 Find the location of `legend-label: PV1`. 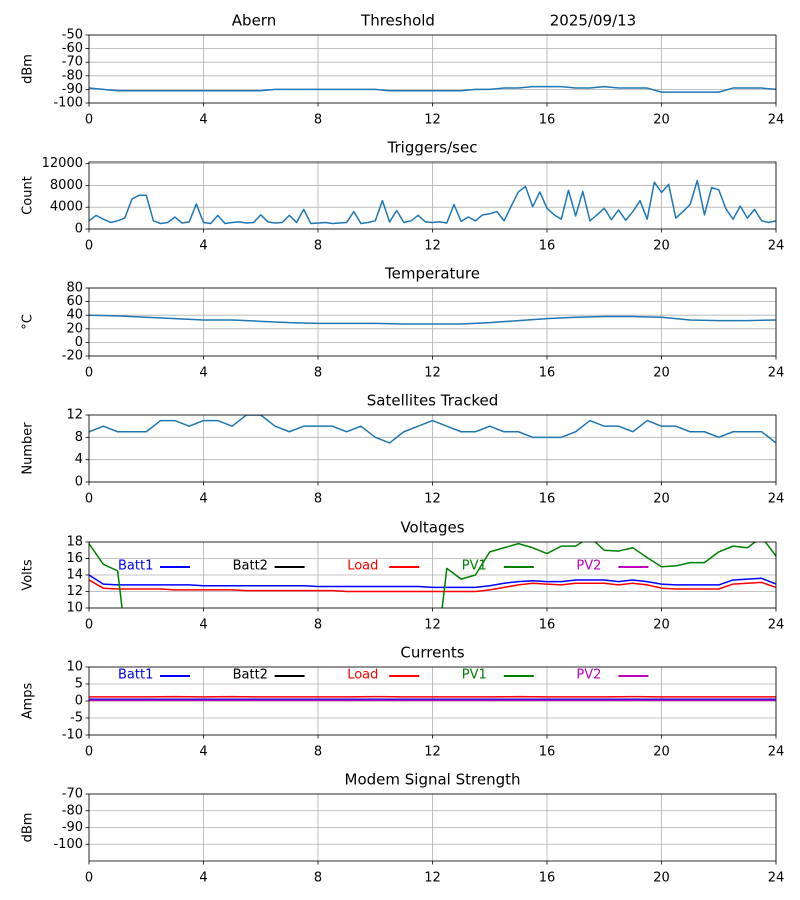

legend-label: PV1 is located at coordinates (474, 675).